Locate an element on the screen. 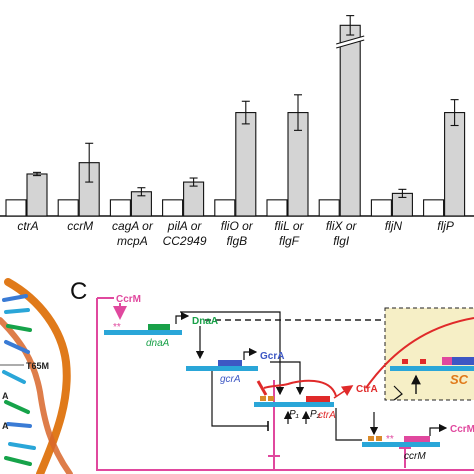 The height and width of the screenshot is (474, 474). gcra-gene-module: gcrA GcrA is located at coordinates (235, 389).